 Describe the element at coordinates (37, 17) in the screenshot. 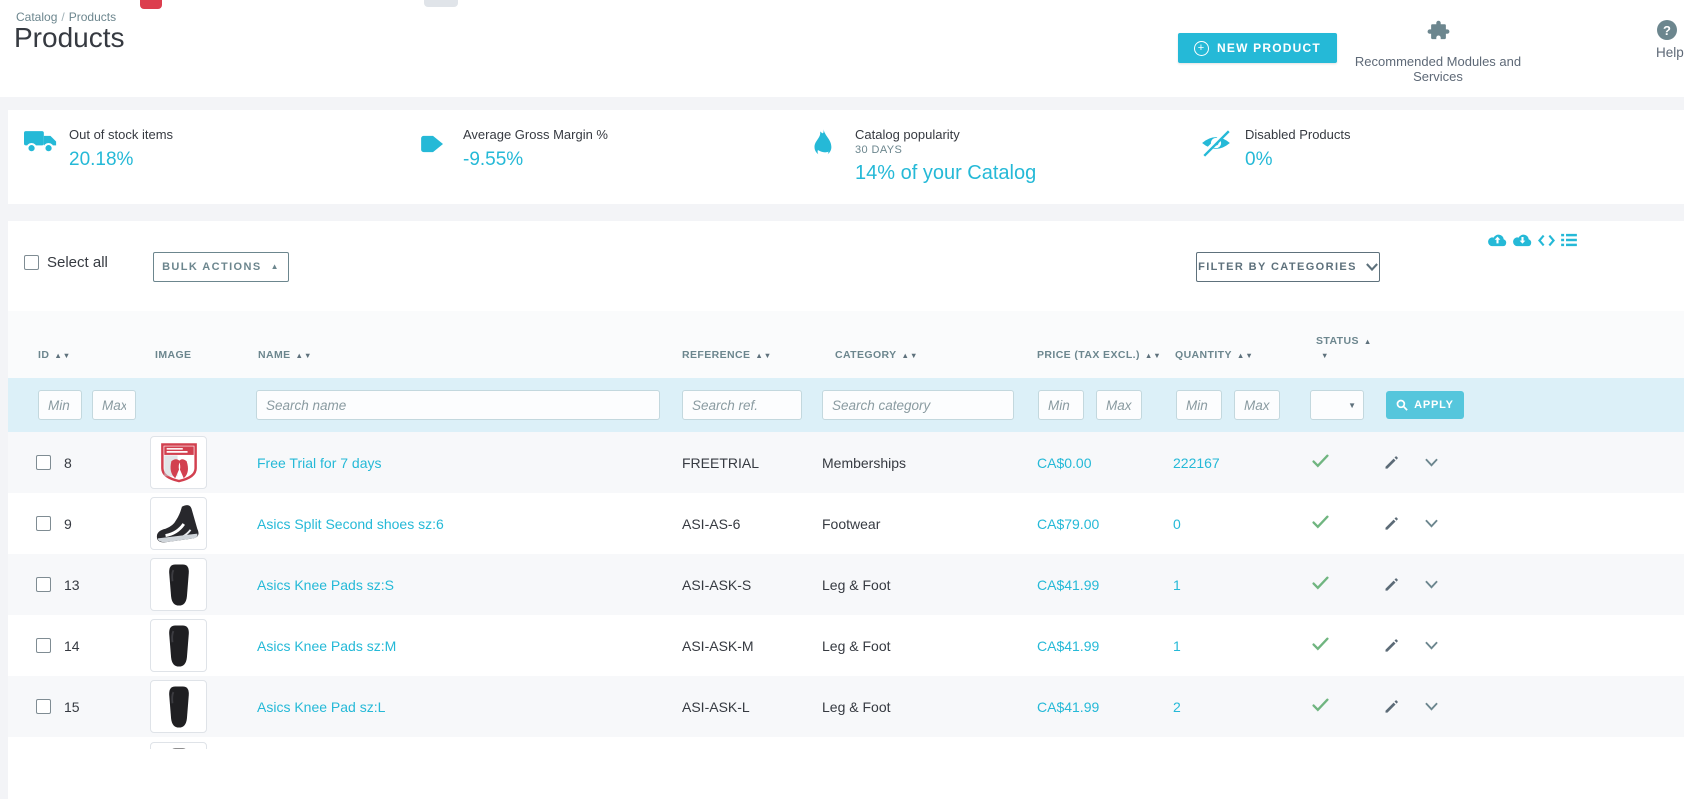

I see `breadcrumb-parent: Catalog` at that location.